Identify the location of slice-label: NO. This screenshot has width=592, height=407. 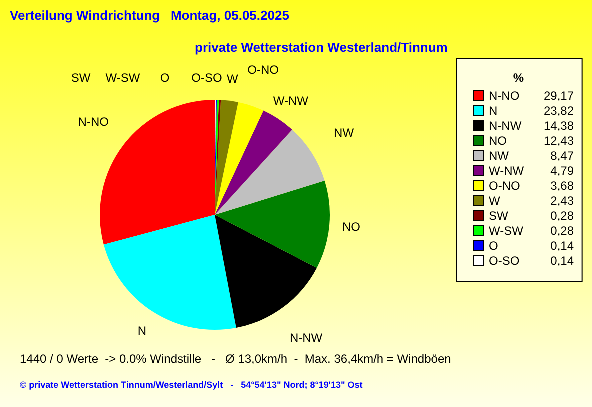
(351, 227).